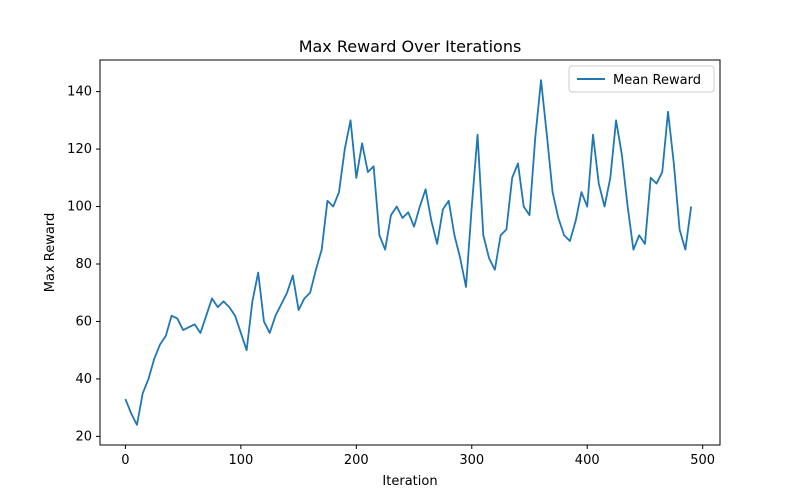  I want to click on legend: Mean Reward, so click(641, 79).